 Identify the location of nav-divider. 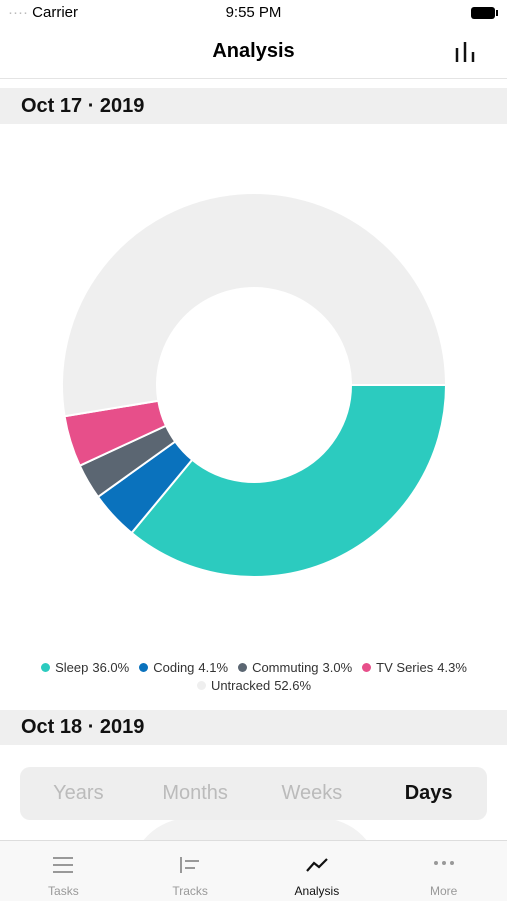
(253, 78).